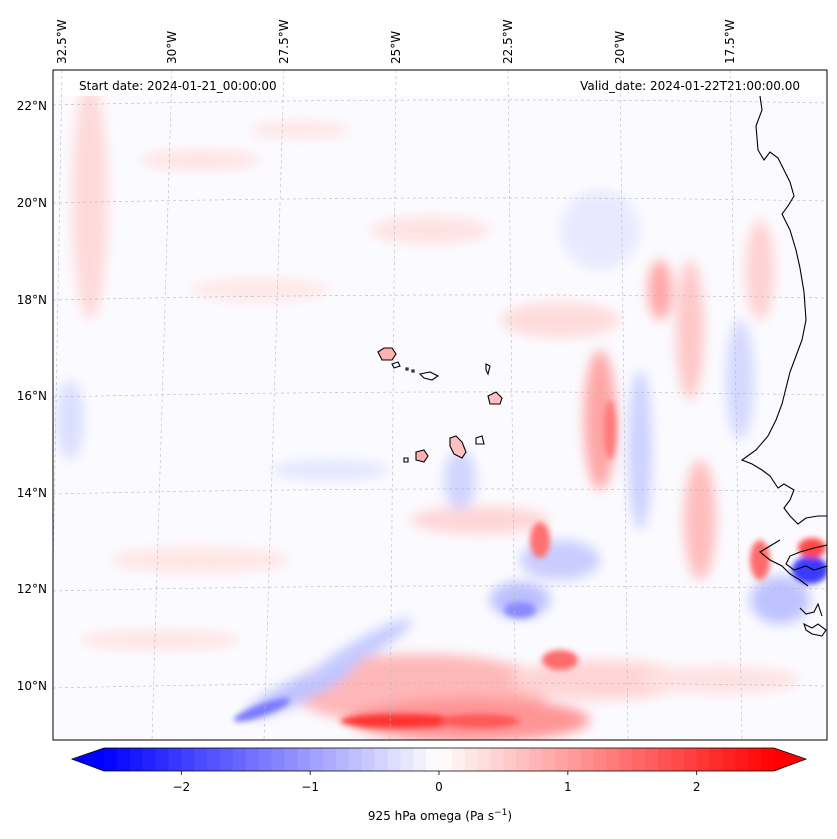 The height and width of the screenshot is (839, 837). Describe the element at coordinates (488, 369) in the screenshot. I see `island-sal` at that location.